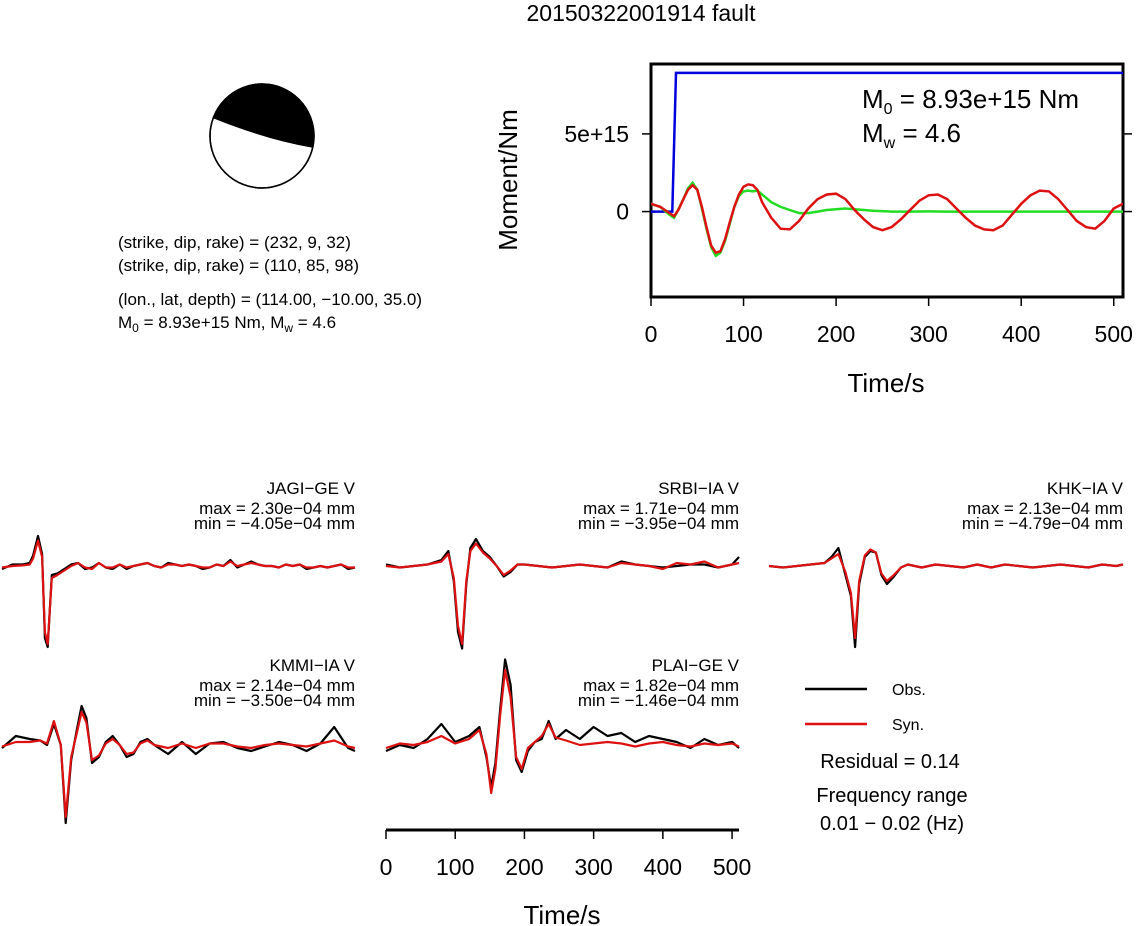 Image resolution: width=1137 pixels, height=926 pixels. I want to click on annotation-mw-value: = 4.6, so click(928, 133).